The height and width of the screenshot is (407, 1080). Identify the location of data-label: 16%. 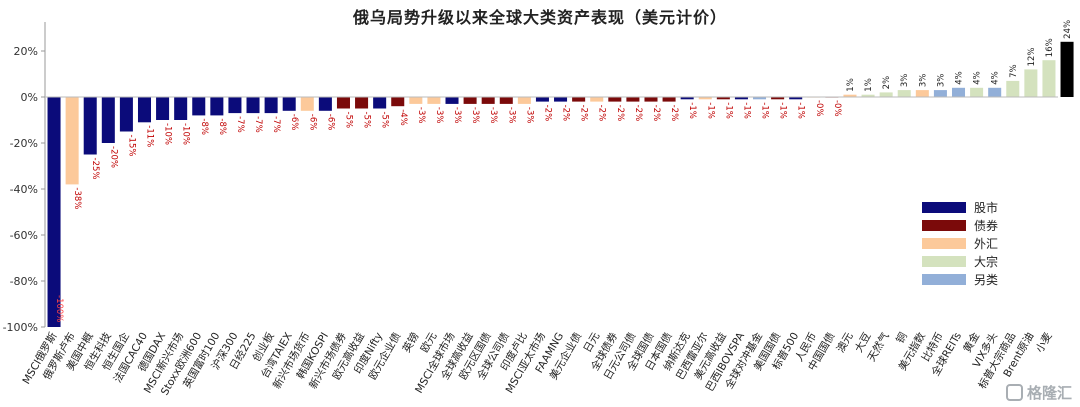
(1050, 47).